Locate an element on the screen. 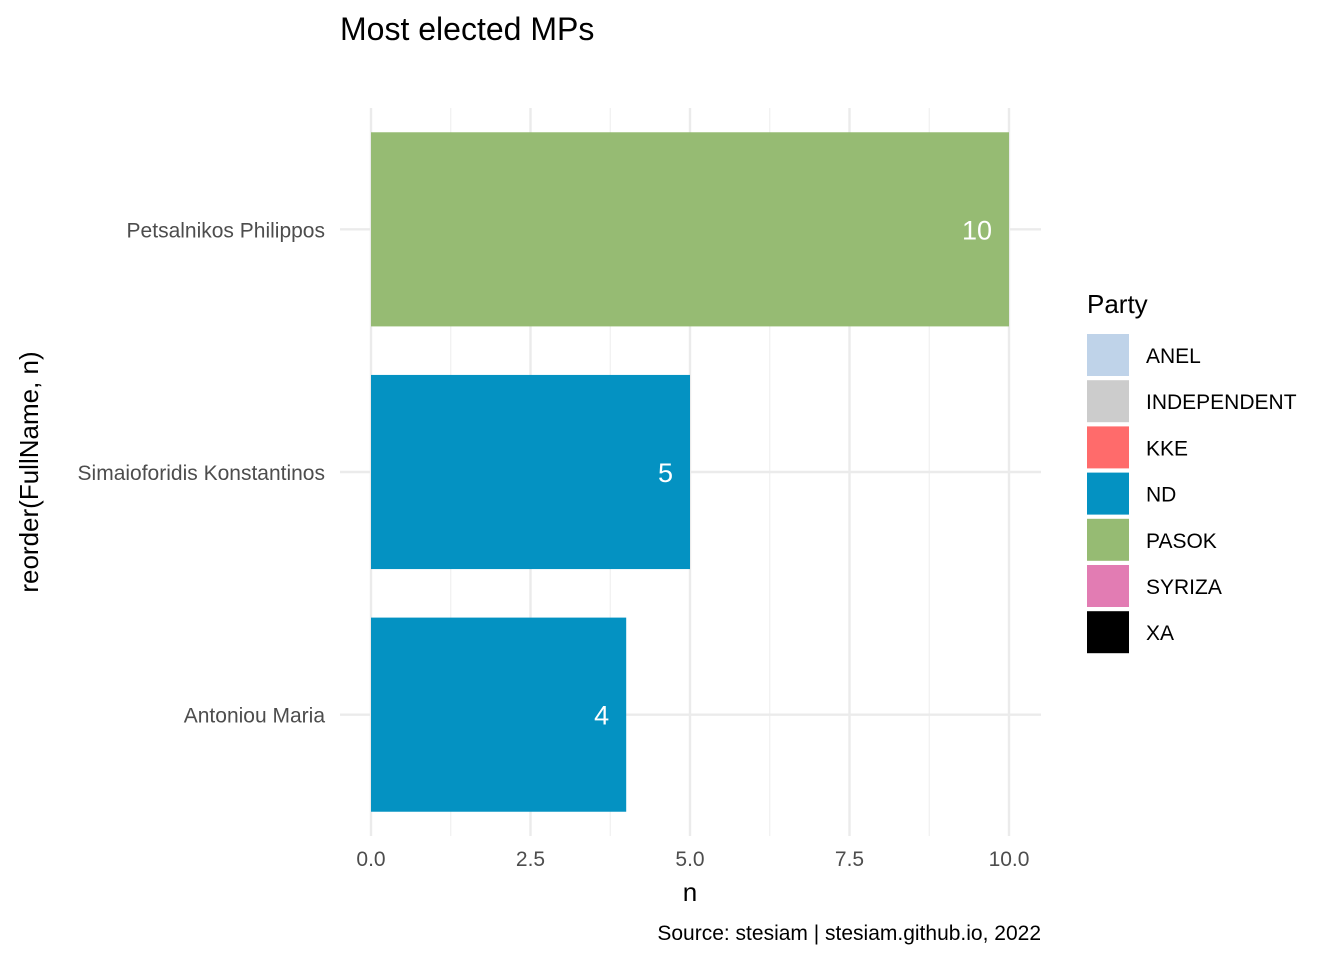  y-axis-label: reorder(FullName, n) is located at coordinates (29, 471).